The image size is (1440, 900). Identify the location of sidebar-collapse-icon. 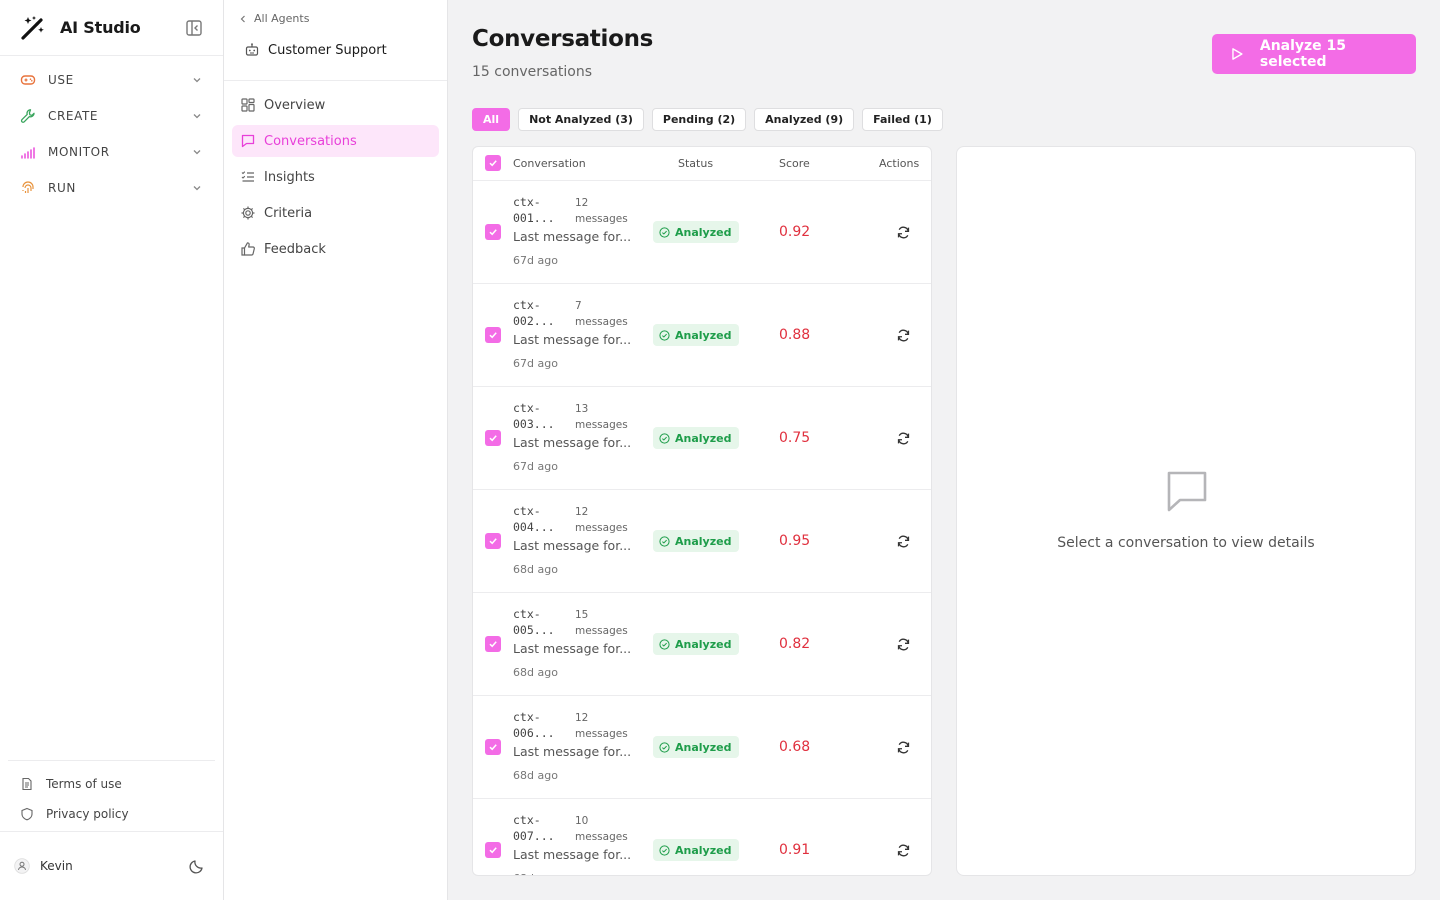
(194, 28).